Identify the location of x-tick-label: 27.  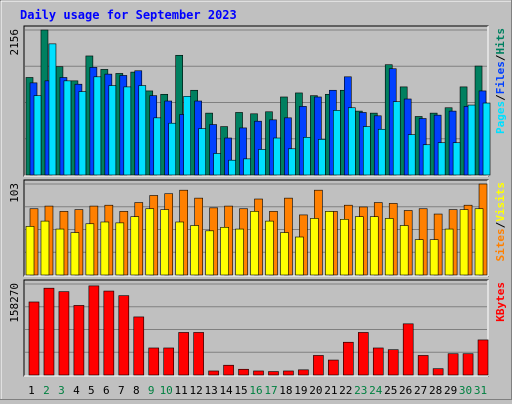
(420, 390).